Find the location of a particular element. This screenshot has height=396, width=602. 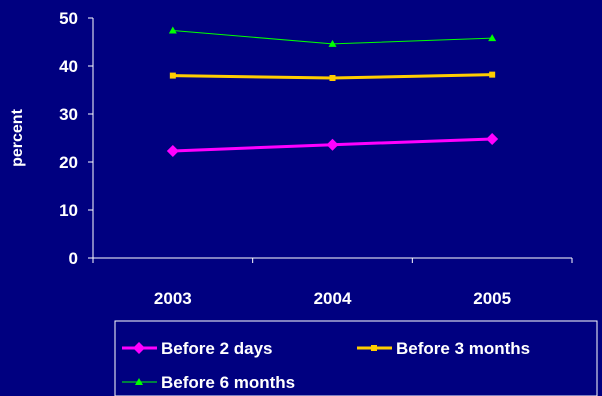

legend-item: Before 2 days is located at coordinates (197, 348).